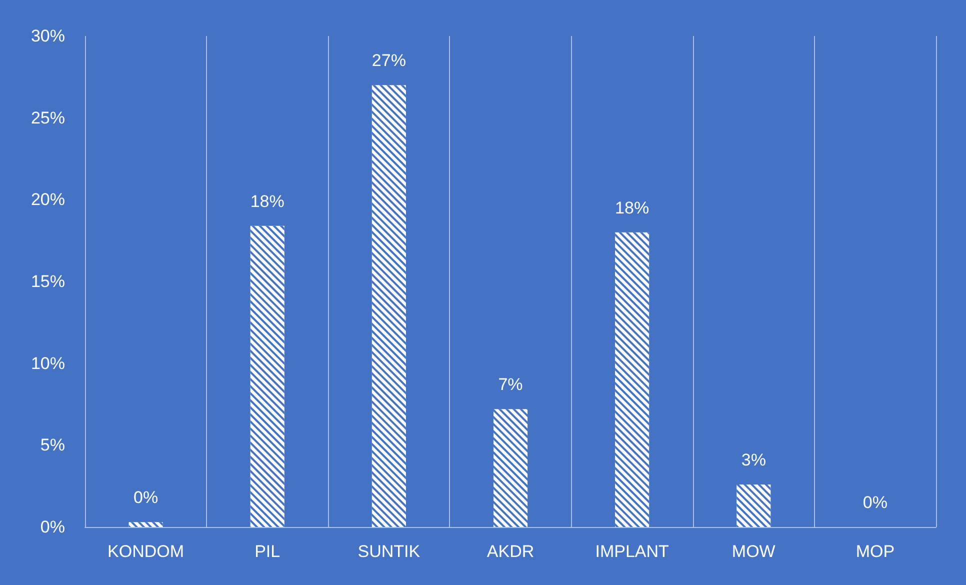 This screenshot has width=966, height=585. I want to click on x-tick-label: AKDR, so click(510, 551).